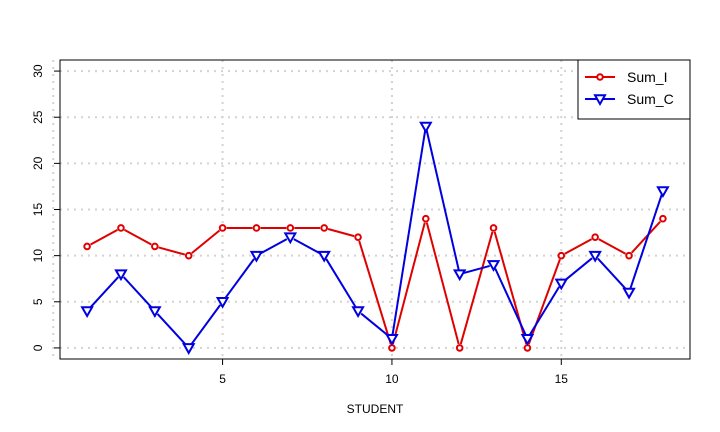 The height and width of the screenshot is (432, 720). What do you see at coordinates (38, 117) in the screenshot?
I see `y-tick-label: 25` at bounding box center [38, 117].